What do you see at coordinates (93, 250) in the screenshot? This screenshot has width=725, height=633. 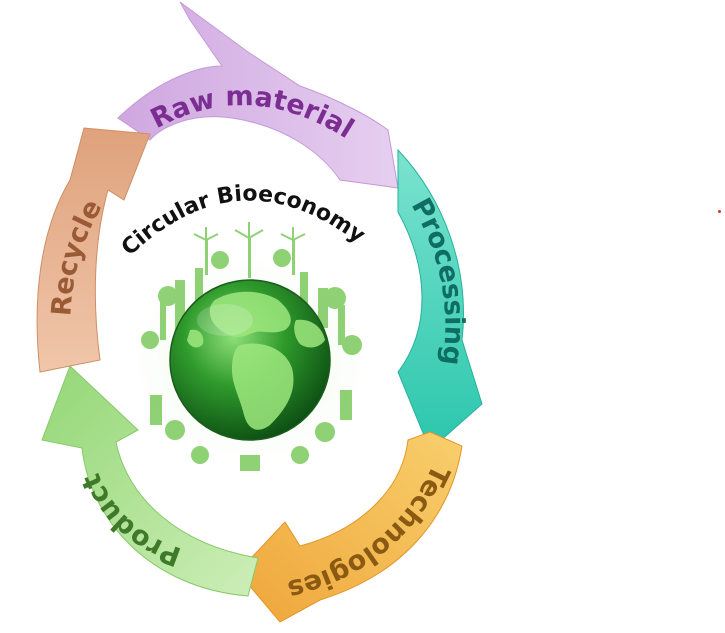 I see `recycle-arrow-shape` at bounding box center [93, 250].